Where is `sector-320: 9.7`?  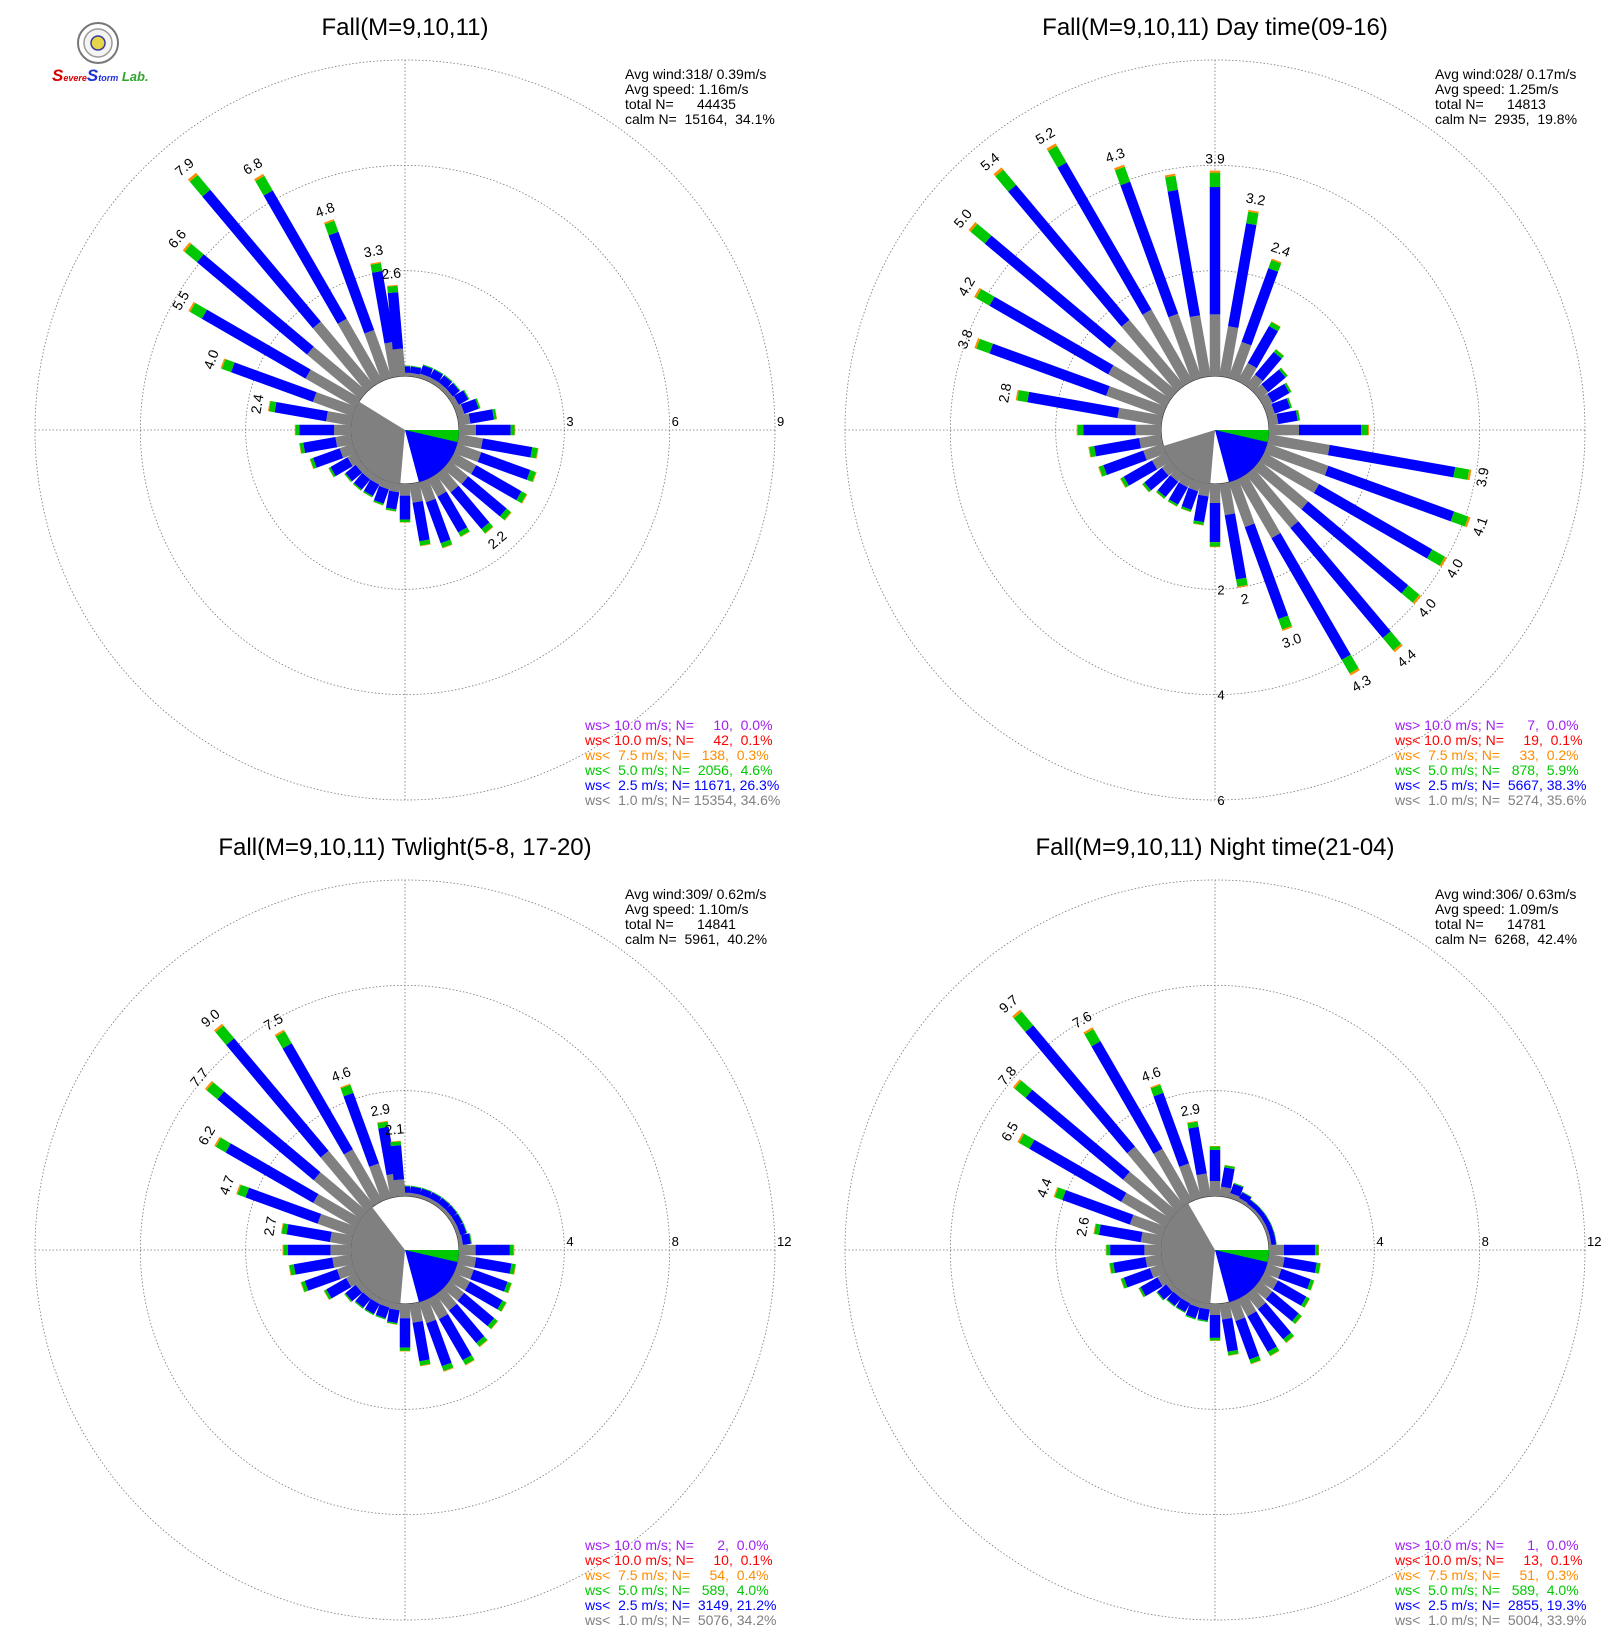 sector-320: 9.7 is located at coordinates (1090, 1102).